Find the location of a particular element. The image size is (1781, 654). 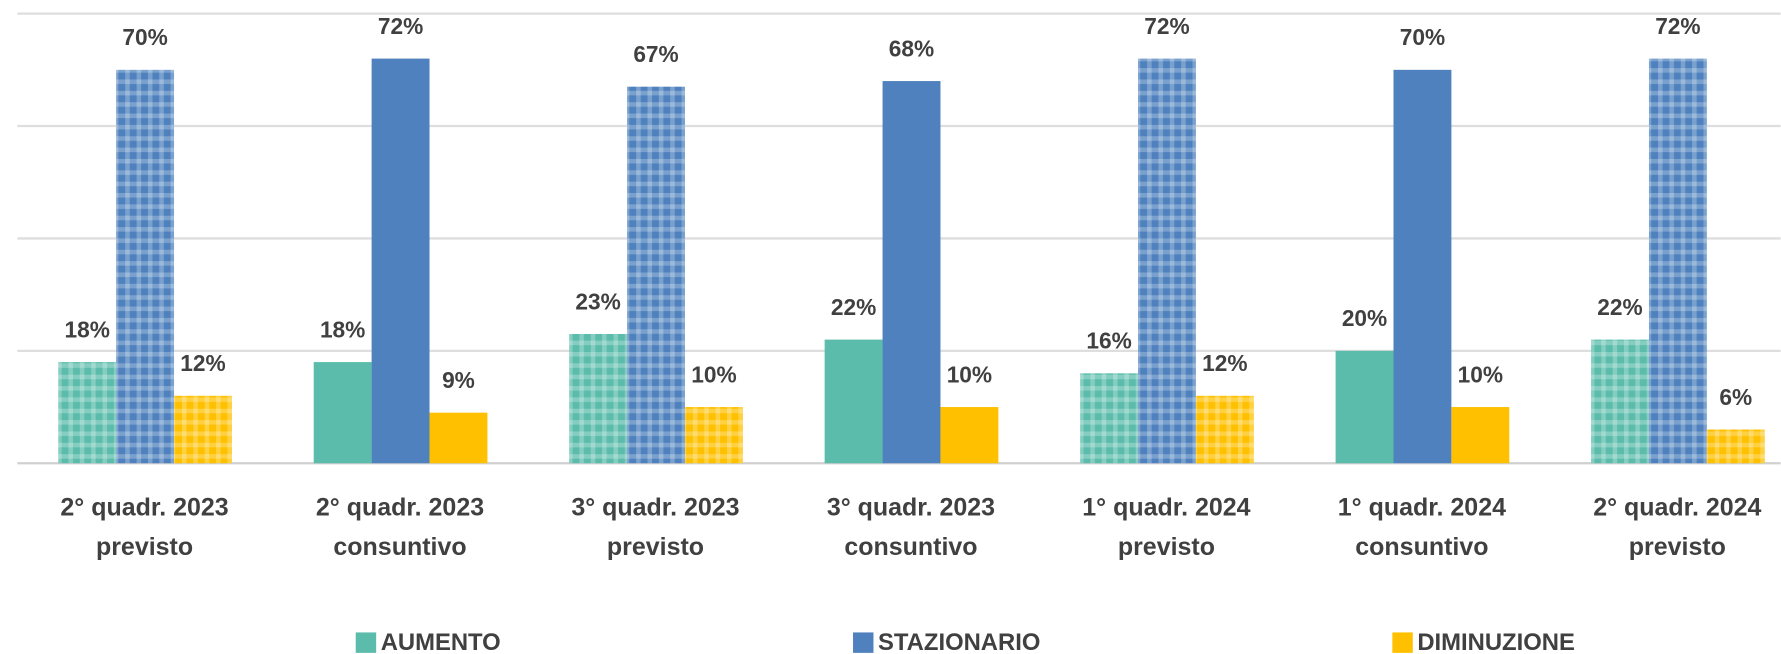

data-label: 67% is located at coordinates (655, 54).